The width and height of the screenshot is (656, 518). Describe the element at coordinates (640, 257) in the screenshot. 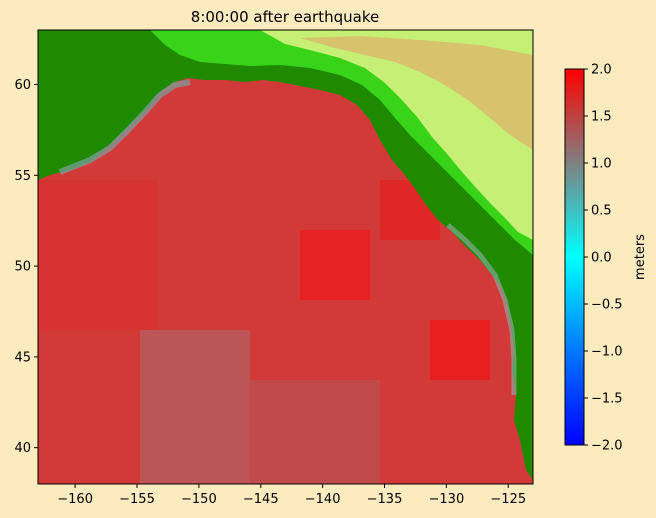

I see `colorbar-label: meters` at that location.